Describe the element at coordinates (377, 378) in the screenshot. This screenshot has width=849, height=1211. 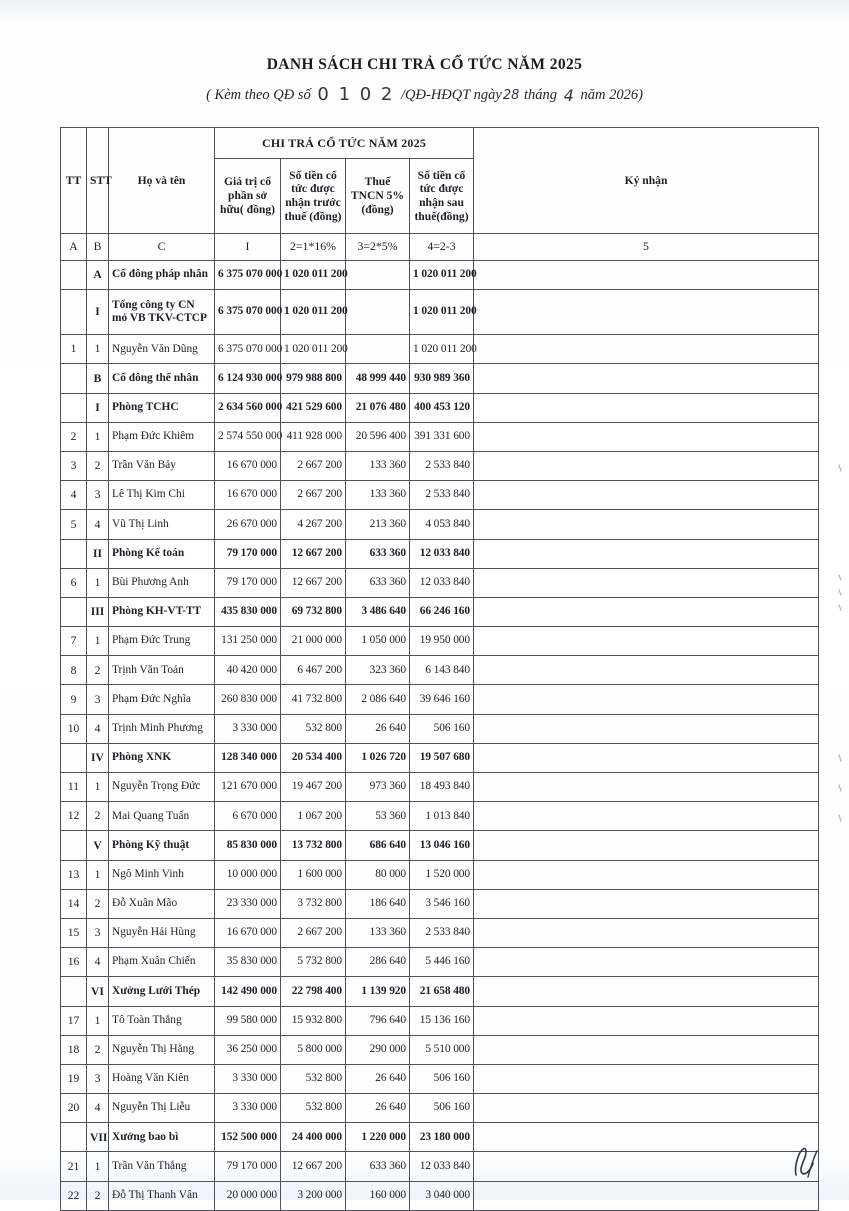
I see `cell-tax: 48 999 440` at that location.